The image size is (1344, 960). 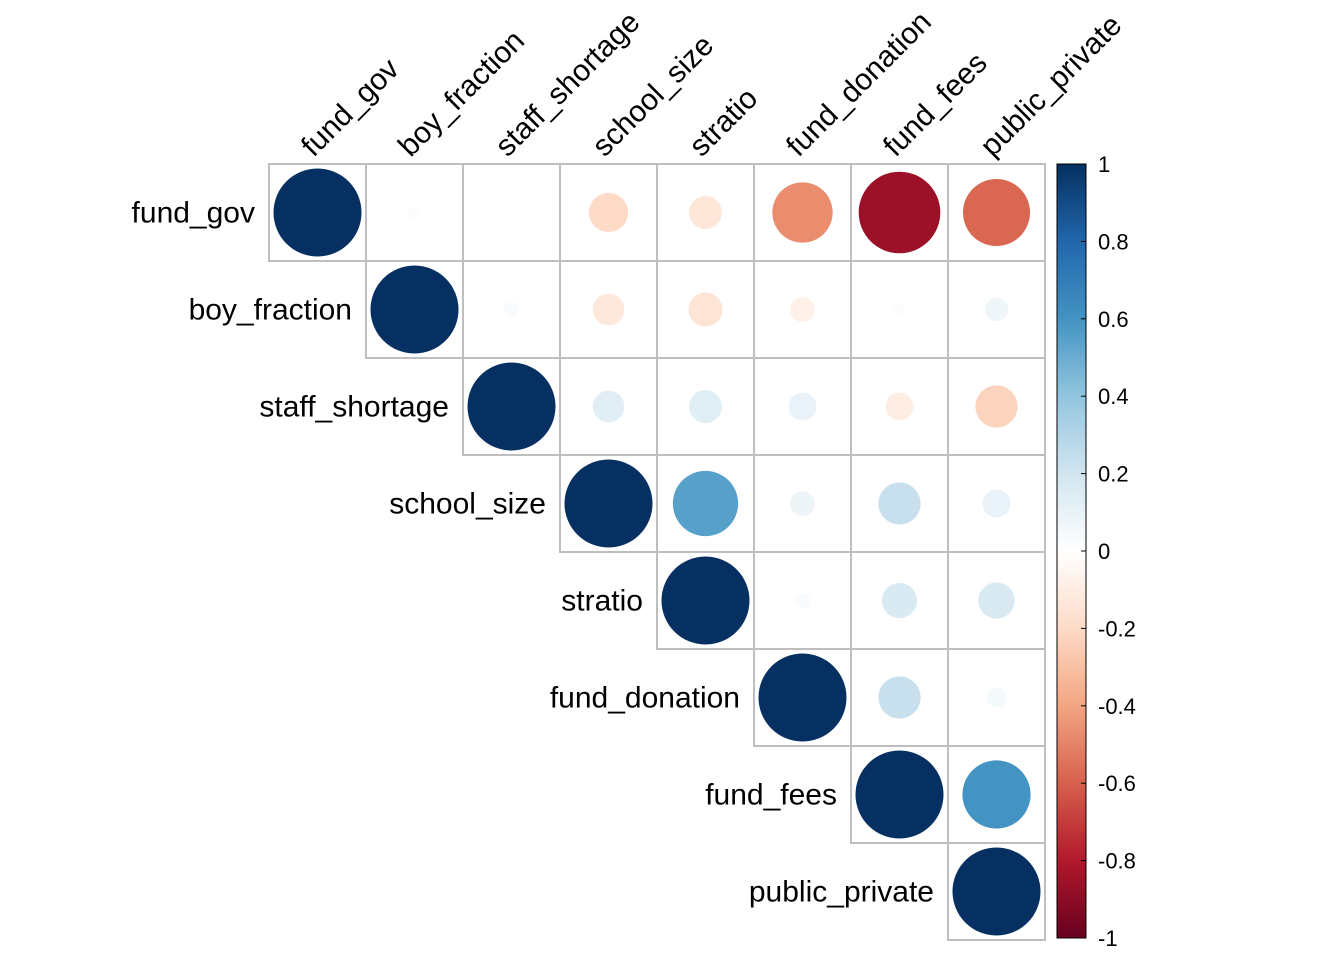 What do you see at coordinates (802, 697) in the screenshot?
I see `correlation-circle-fund_donation-fund_donation` at bounding box center [802, 697].